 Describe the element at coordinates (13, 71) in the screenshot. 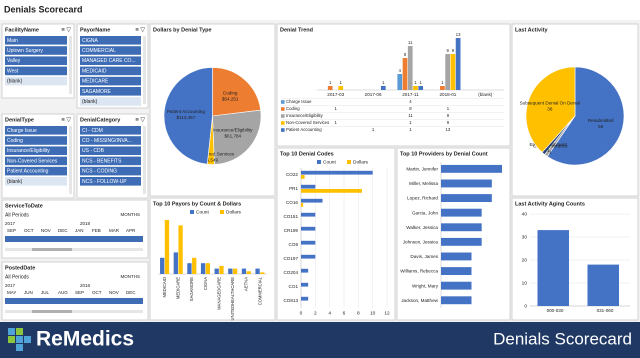

I see `slicer-item-label: West` at that location.